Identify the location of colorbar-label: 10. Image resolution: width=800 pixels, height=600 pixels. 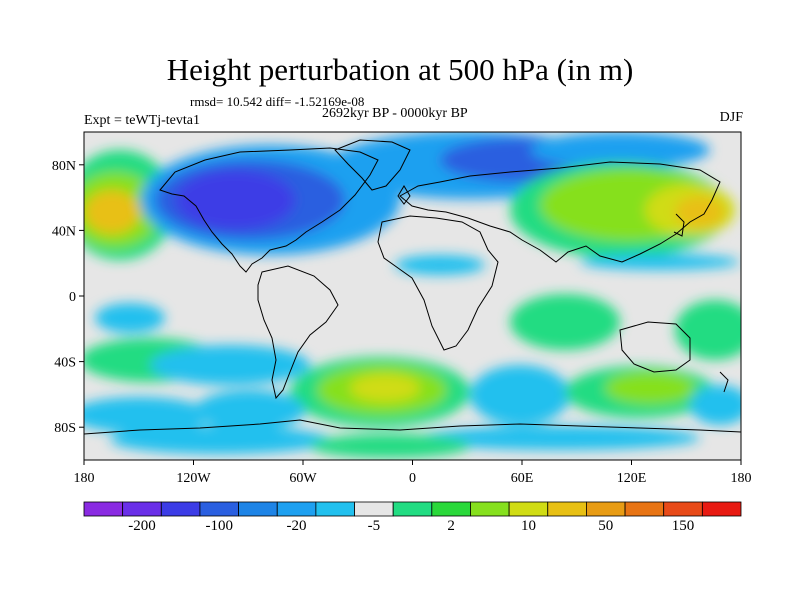
(528, 526).